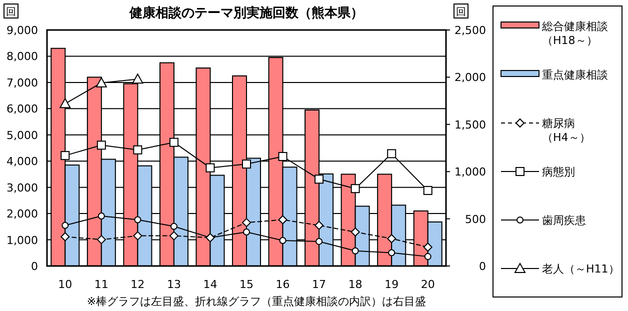 Image resolution: width=628 pixels, height=311 pixels. Describe the element at coordinates (574, 33) in the screenshot. I see `legend-label: 総合健康相談（H18～）` at that location.